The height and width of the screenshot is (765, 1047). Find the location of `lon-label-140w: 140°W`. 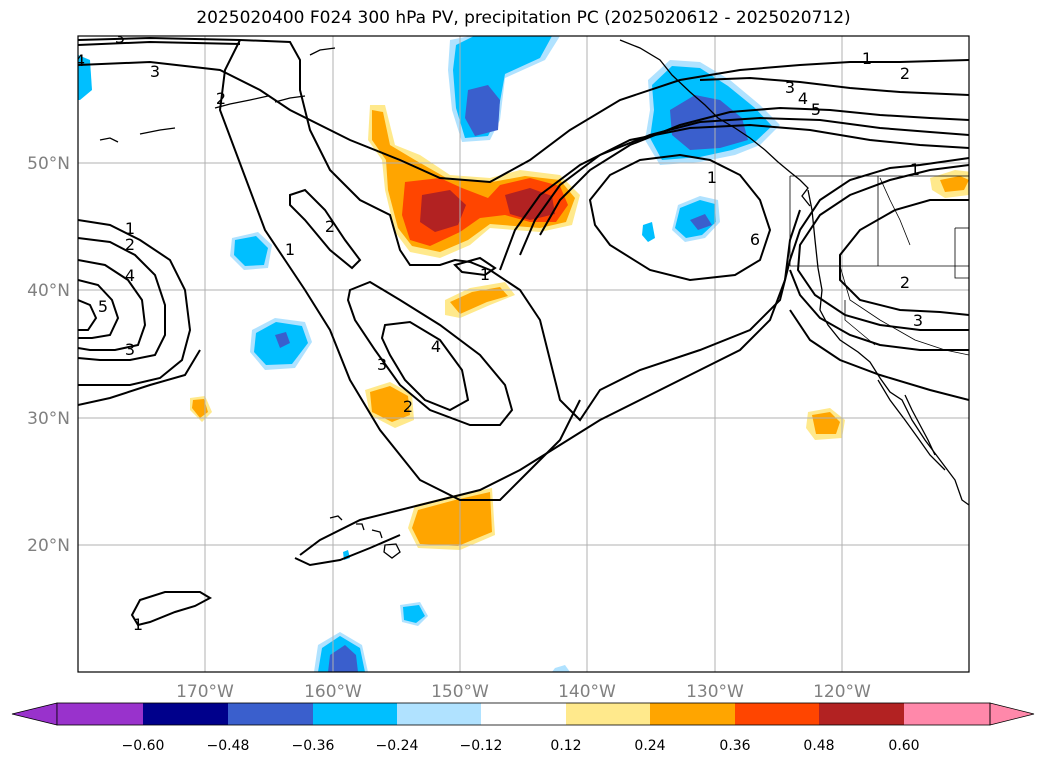

lon-label-140w: 140°W is located at coordinates (587, 692).